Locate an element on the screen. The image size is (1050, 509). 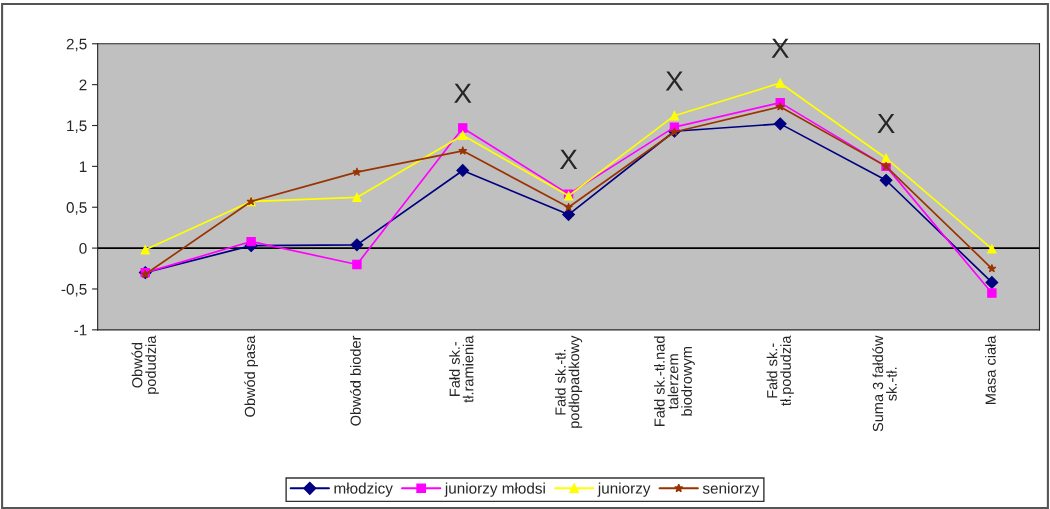
x-tick-label: Fałd sk.-tł.nad talerzem biodrowym is located at coordinates (674, 381).